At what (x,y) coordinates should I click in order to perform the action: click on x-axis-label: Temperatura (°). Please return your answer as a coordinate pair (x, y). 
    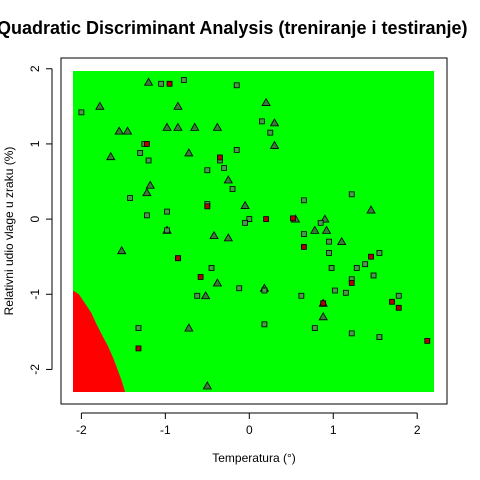
    Looking at the image, I should click on (254, 458).